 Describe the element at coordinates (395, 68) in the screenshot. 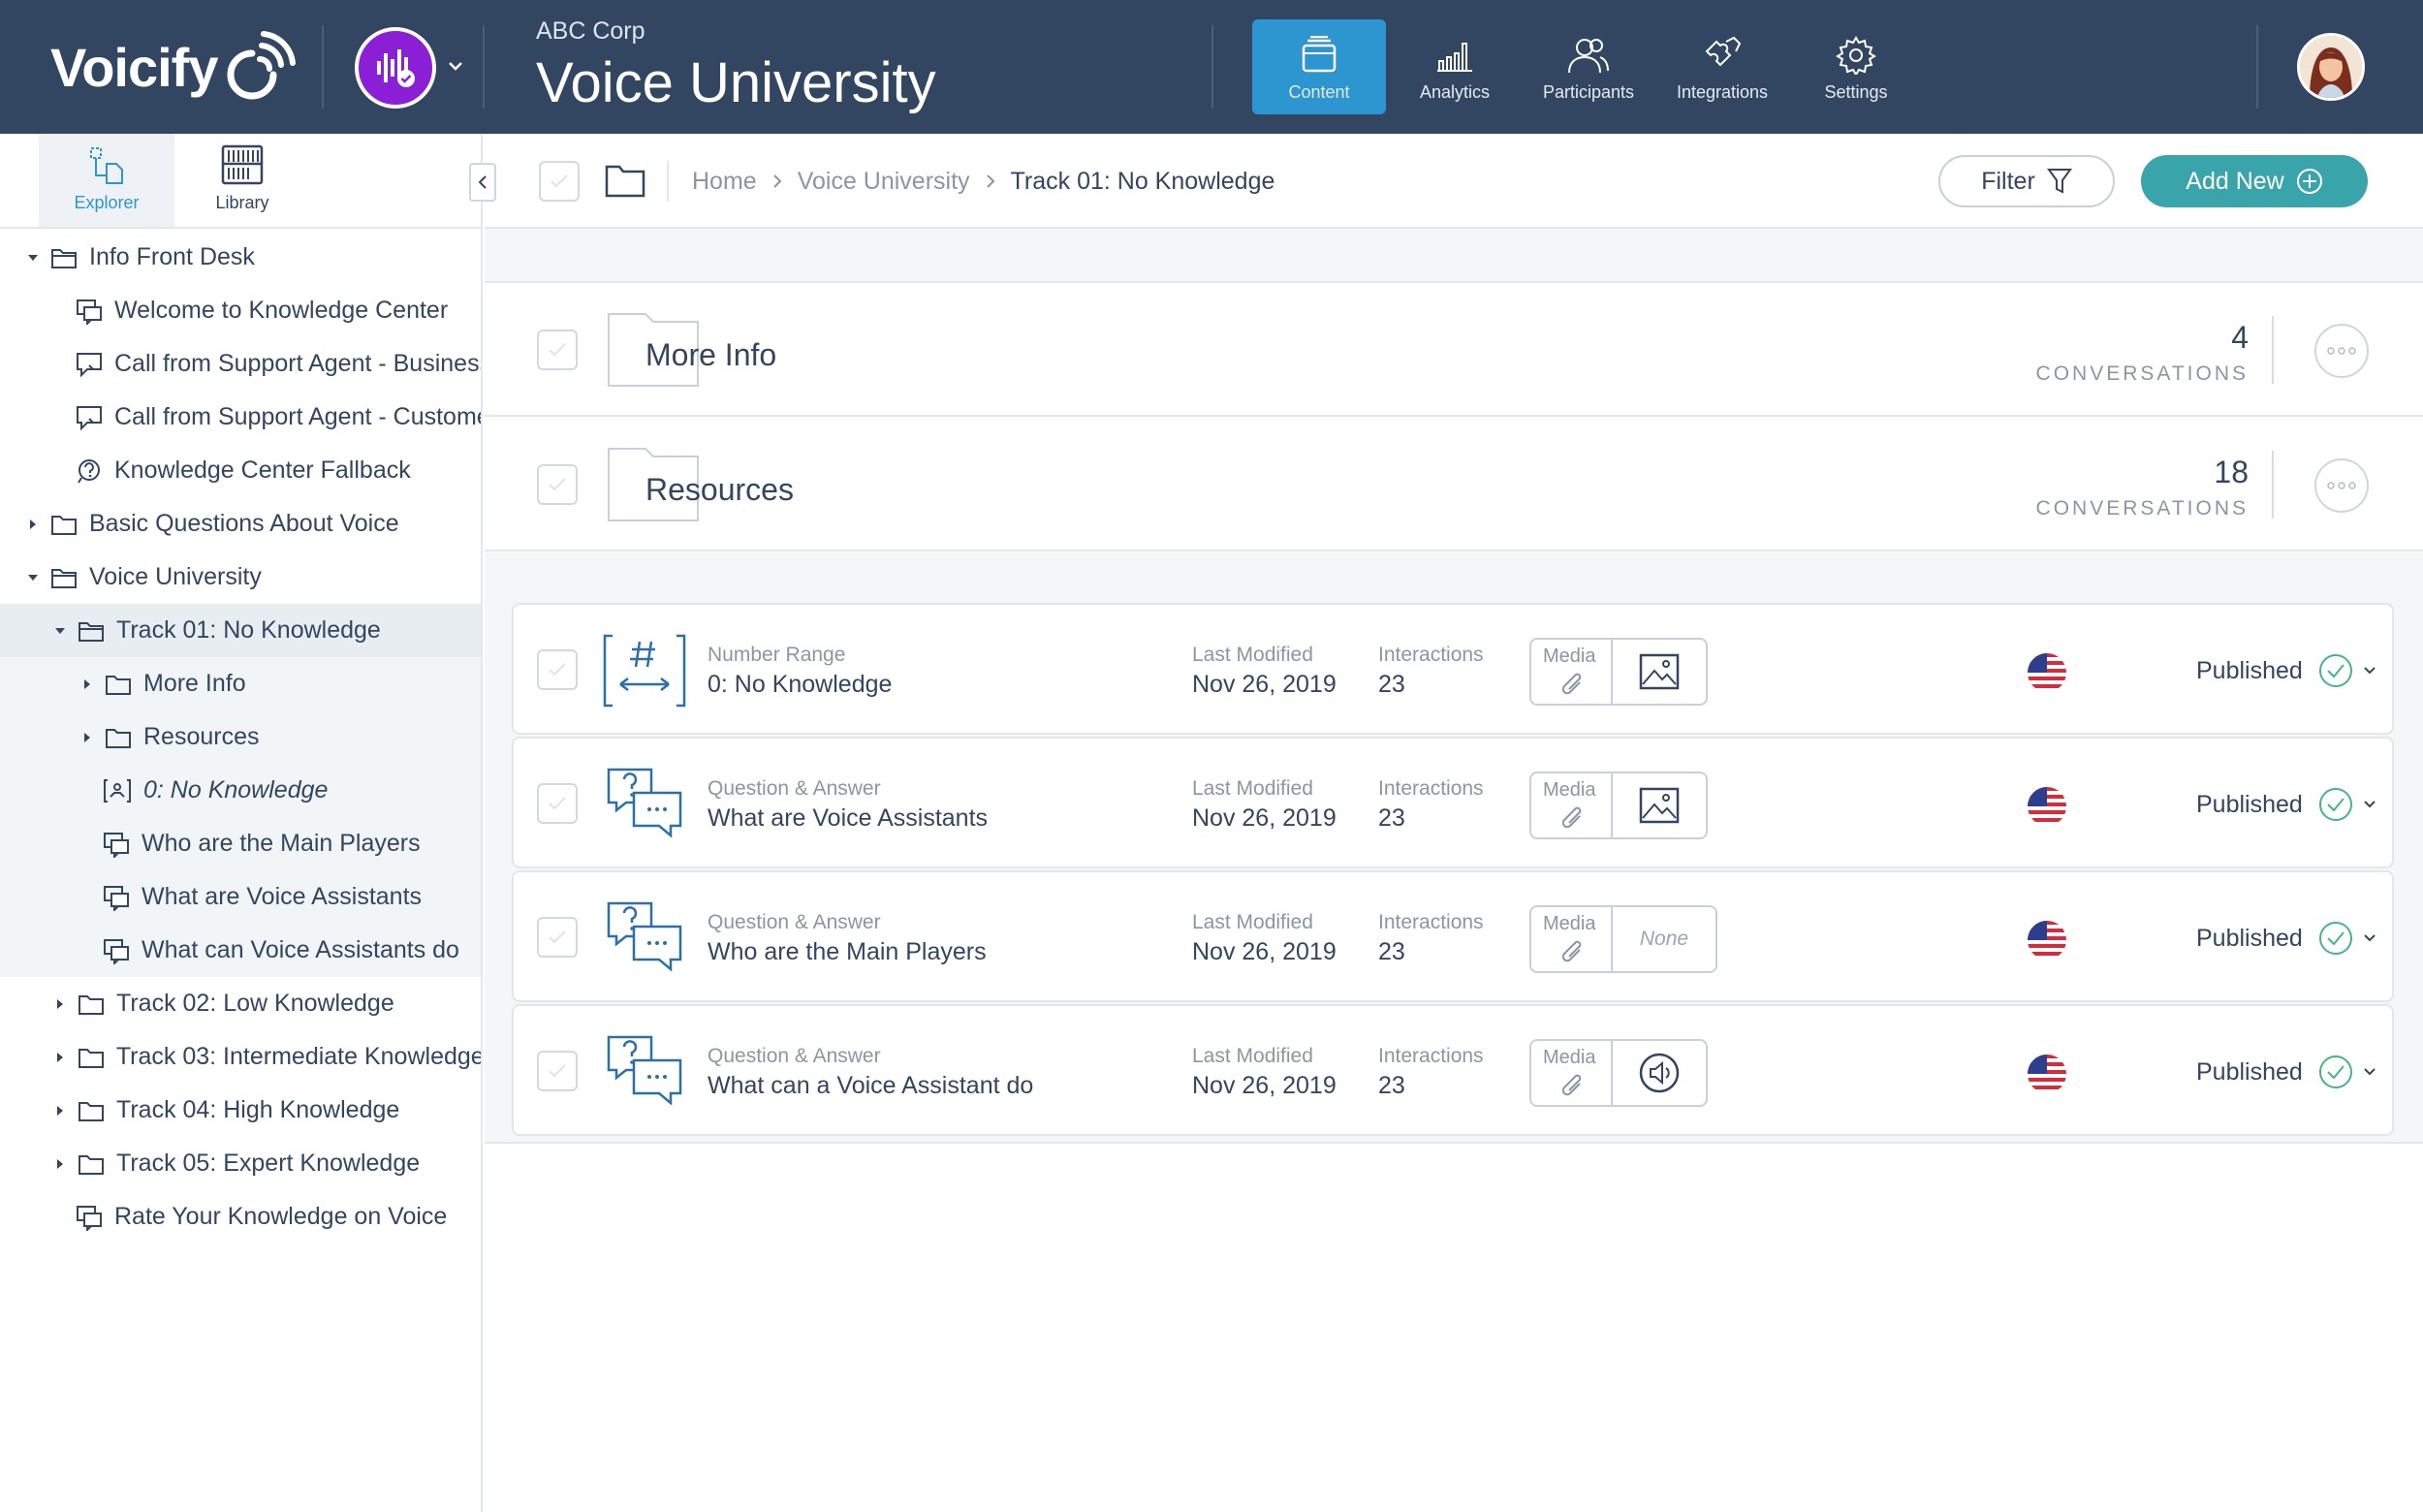

I see `app-switcher-badge` at that location.